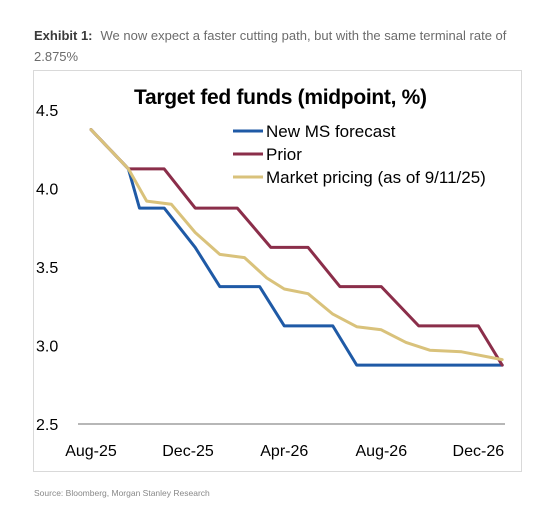 This screenshot has width=550, height=523. I want to click on x-tick-label: Dec-26, so click(479, 451).